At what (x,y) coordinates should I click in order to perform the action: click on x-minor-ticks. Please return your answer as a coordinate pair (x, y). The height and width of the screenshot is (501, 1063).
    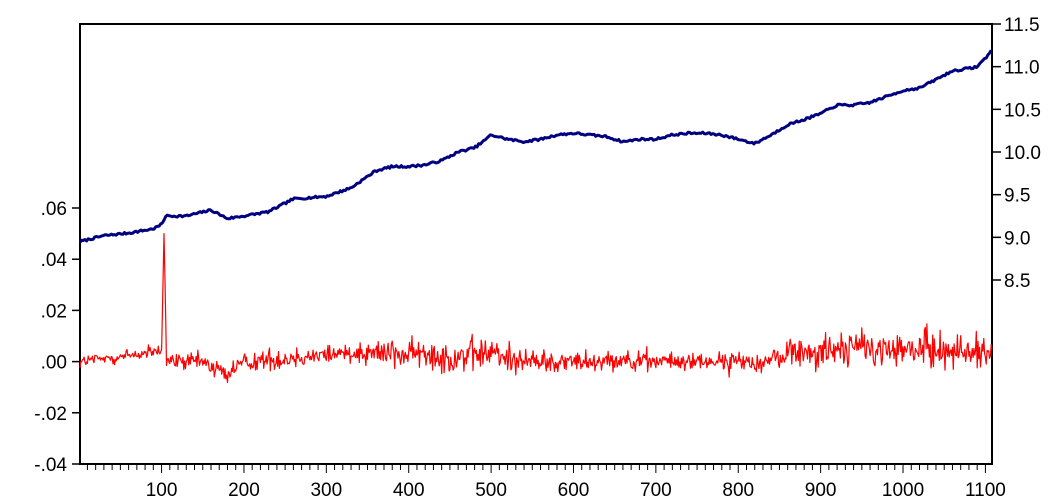
    Looking at the image, I should click on (536, 468).